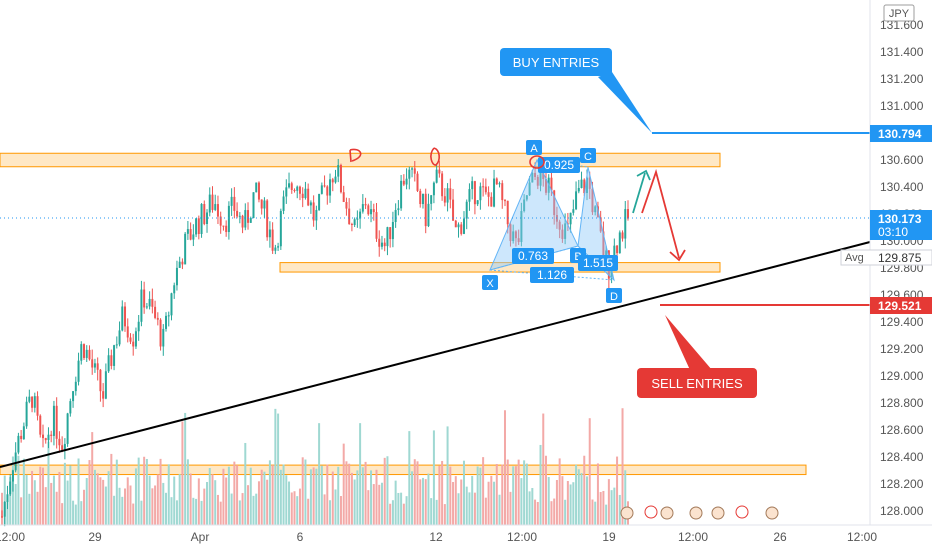  What do you see at coordinates (901, 133) in the screenshot?
I see `buy-price-tag: 130.794` at bounding box center [901, 133].